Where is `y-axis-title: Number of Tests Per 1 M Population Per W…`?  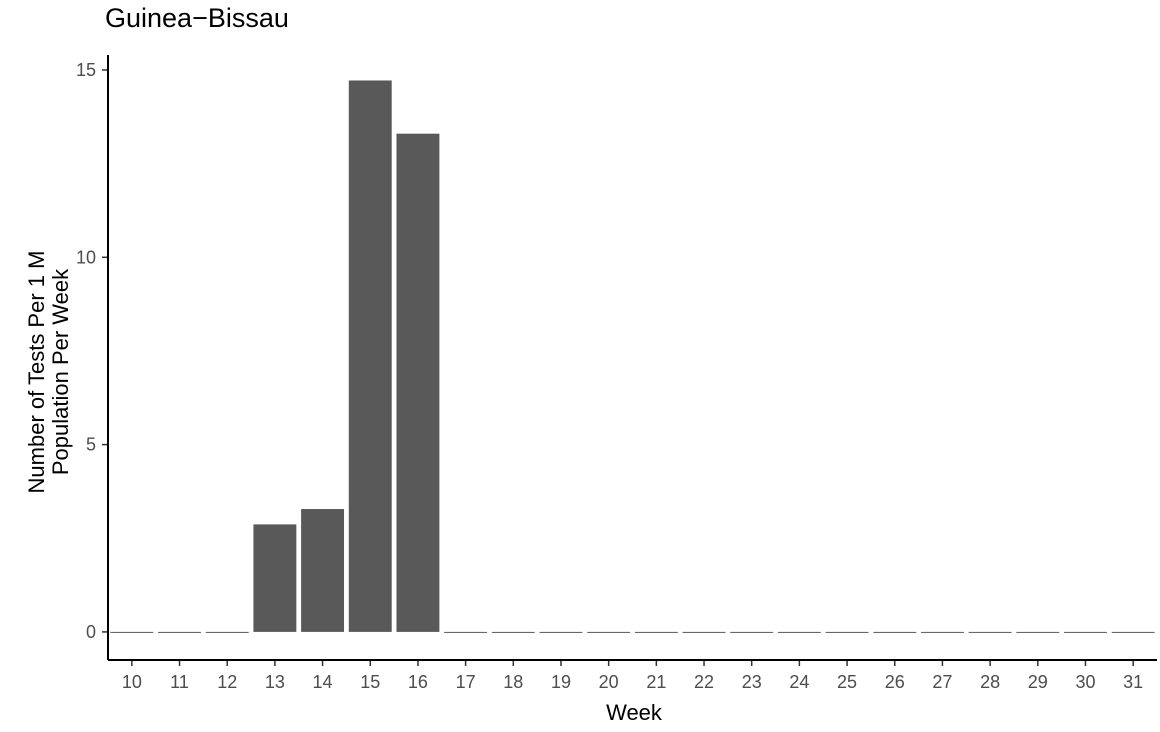 y-axis-title: Number of Tests Per 1 M Population Per W… is located at coordinates (48, 372).